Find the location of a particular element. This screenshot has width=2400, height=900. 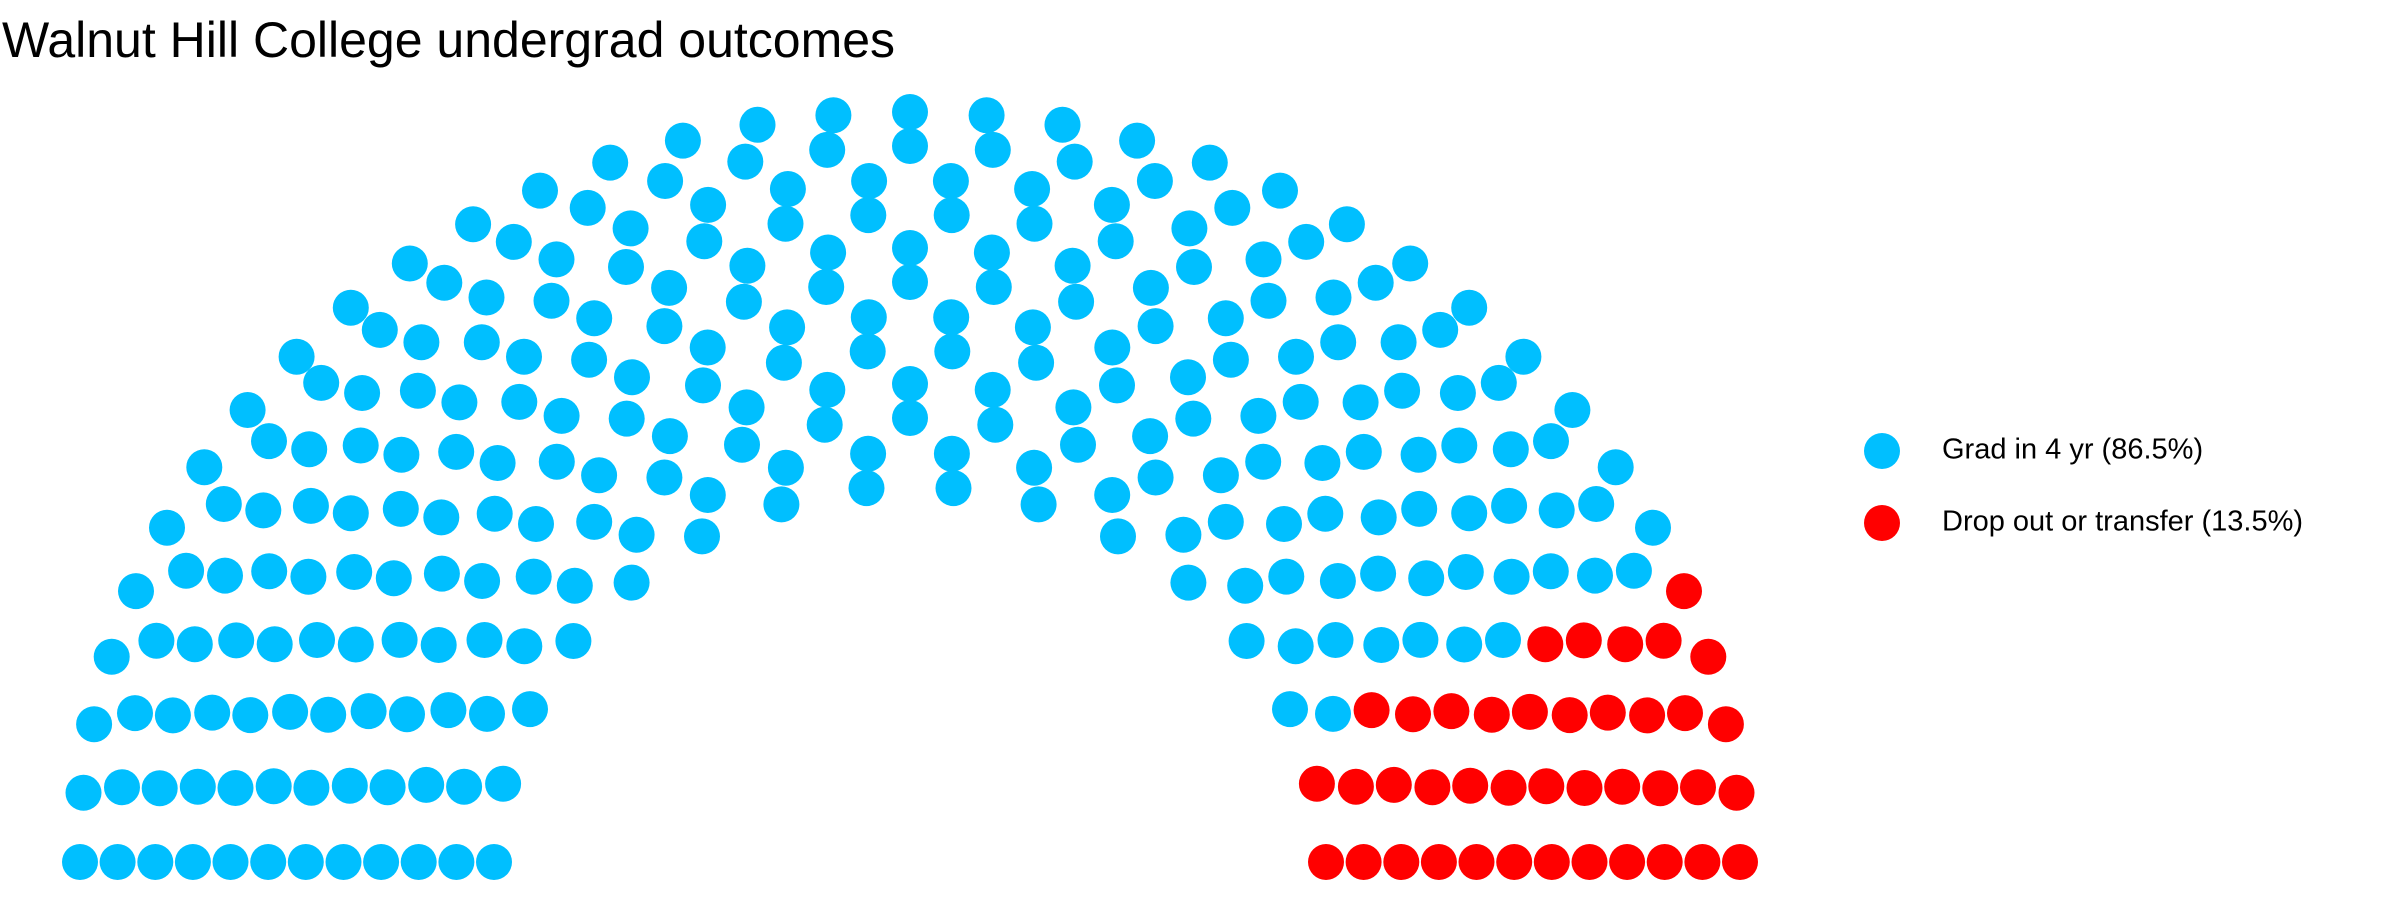

chart-title: Walnut Hill College undergrad outcomes is located at coordinates (448, 40).